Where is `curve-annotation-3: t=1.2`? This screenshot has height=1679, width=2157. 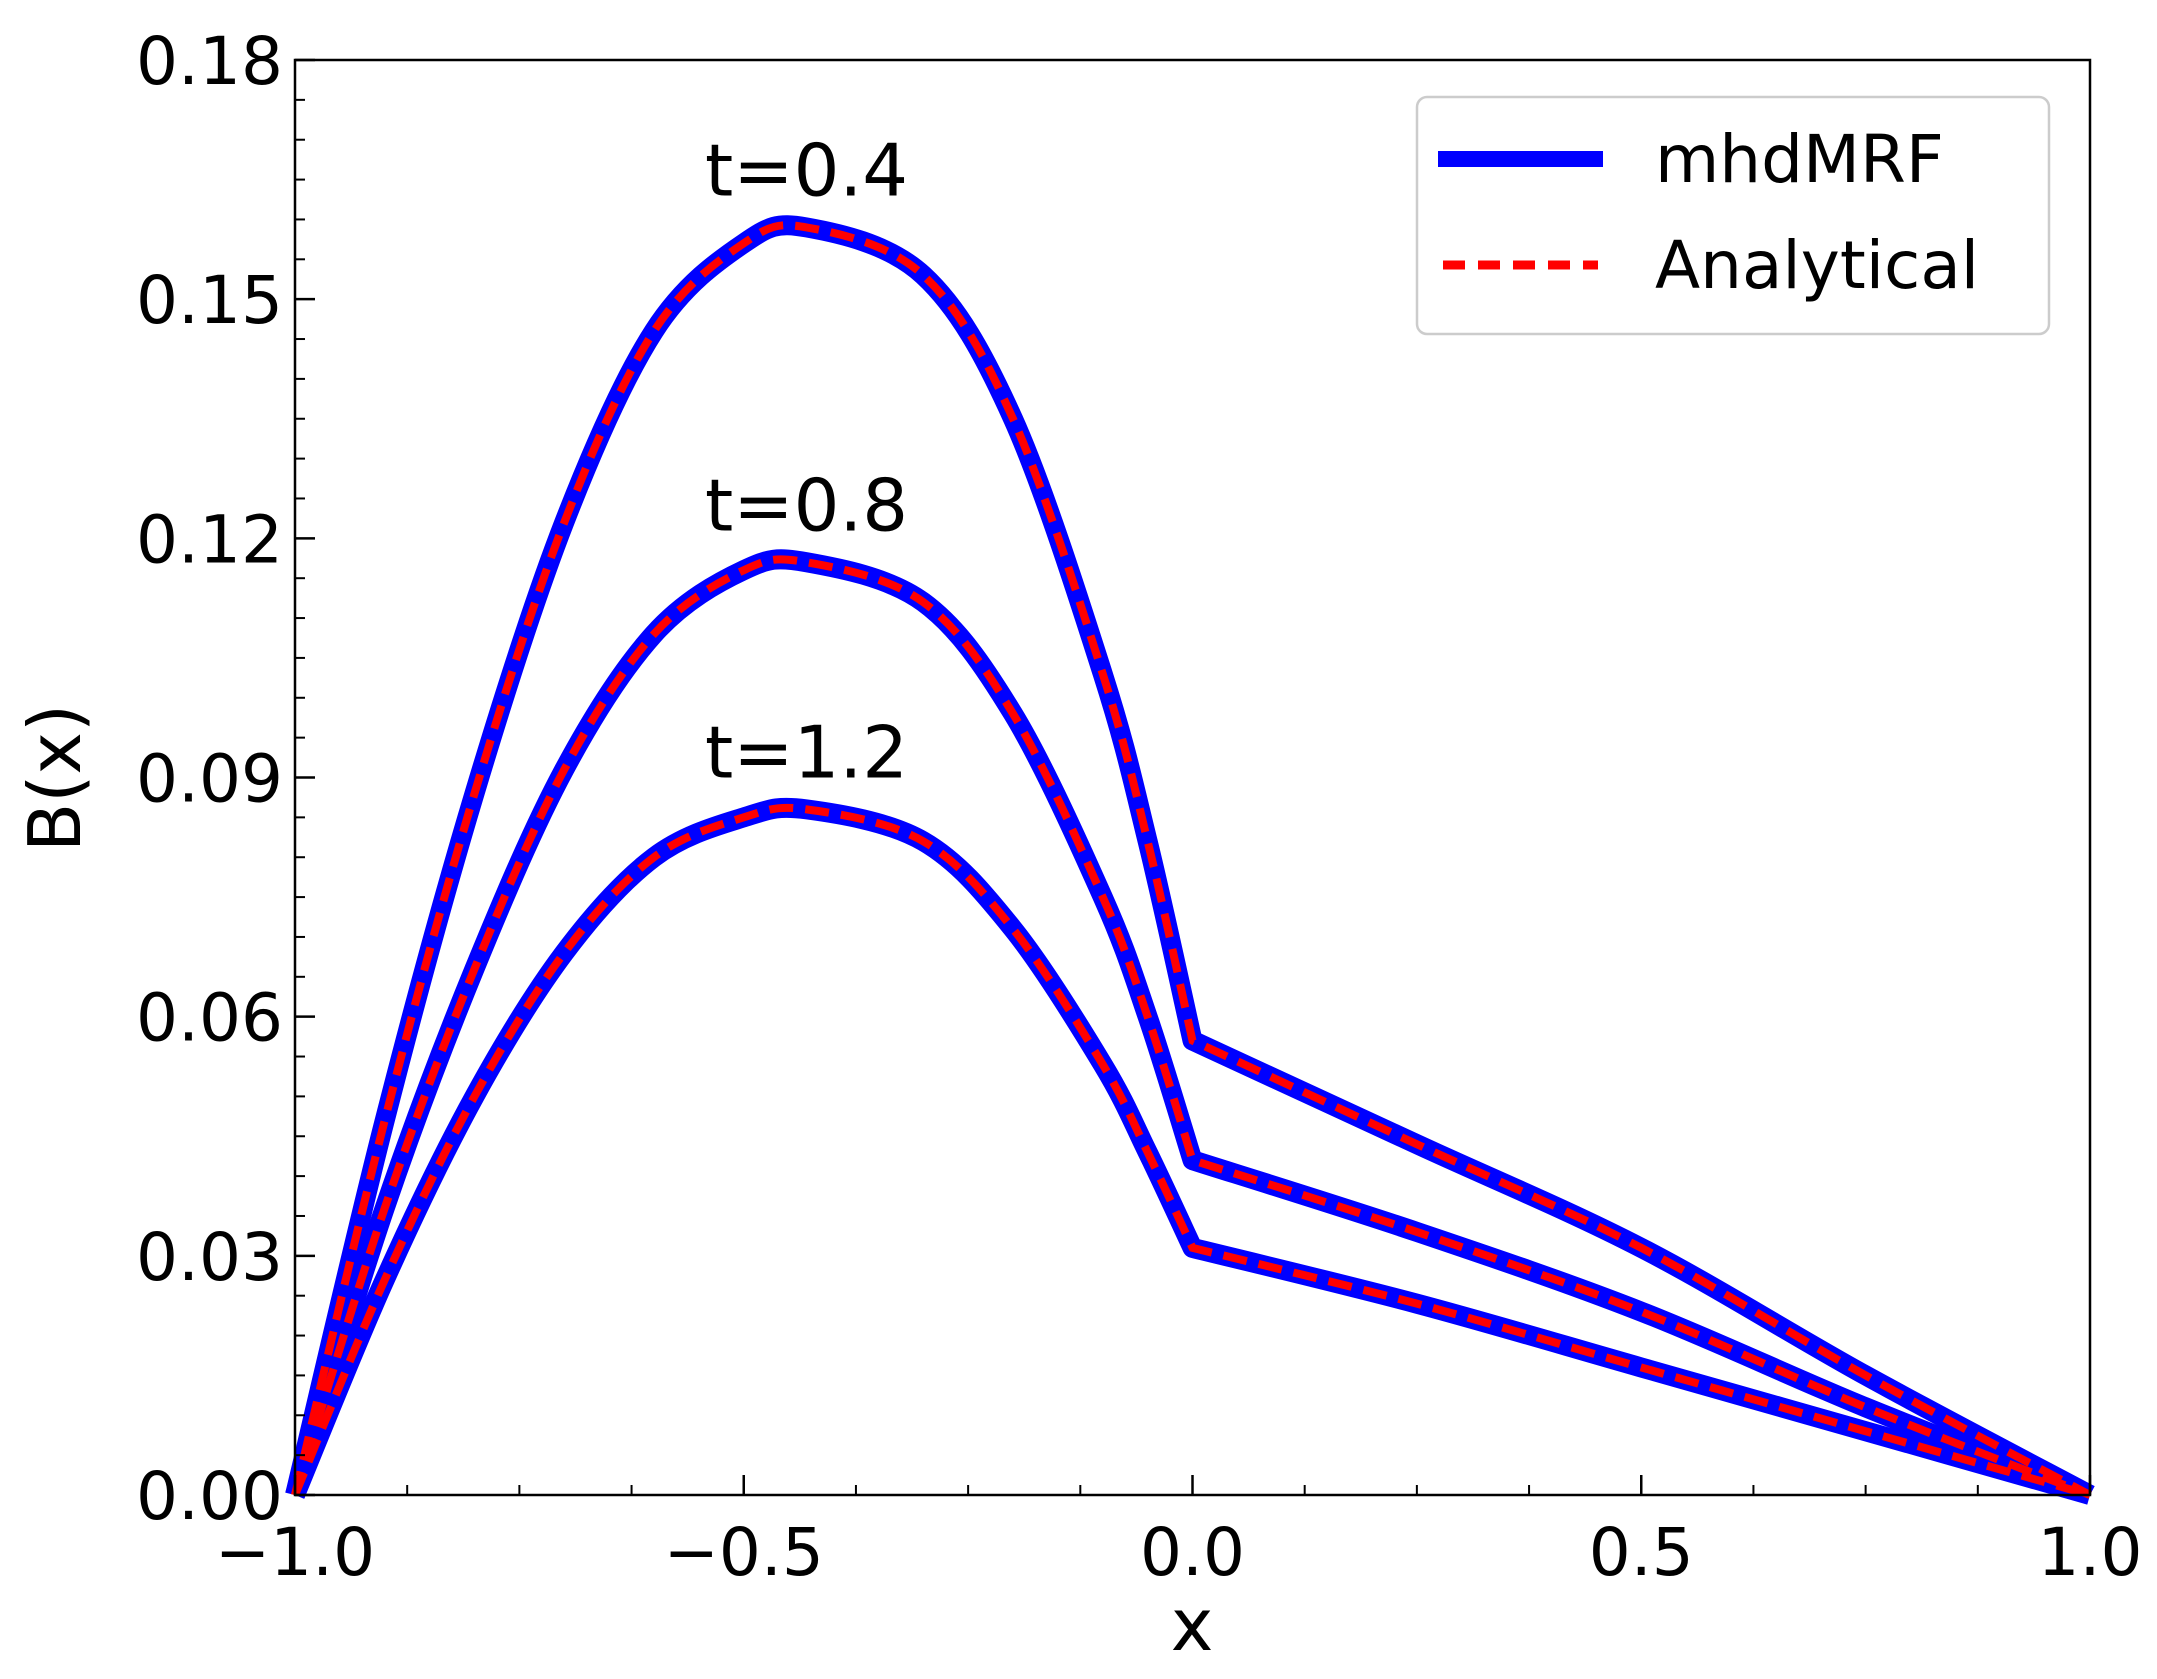
curve-annotation-3: t=1.2 is located at coordinates (806, 752).